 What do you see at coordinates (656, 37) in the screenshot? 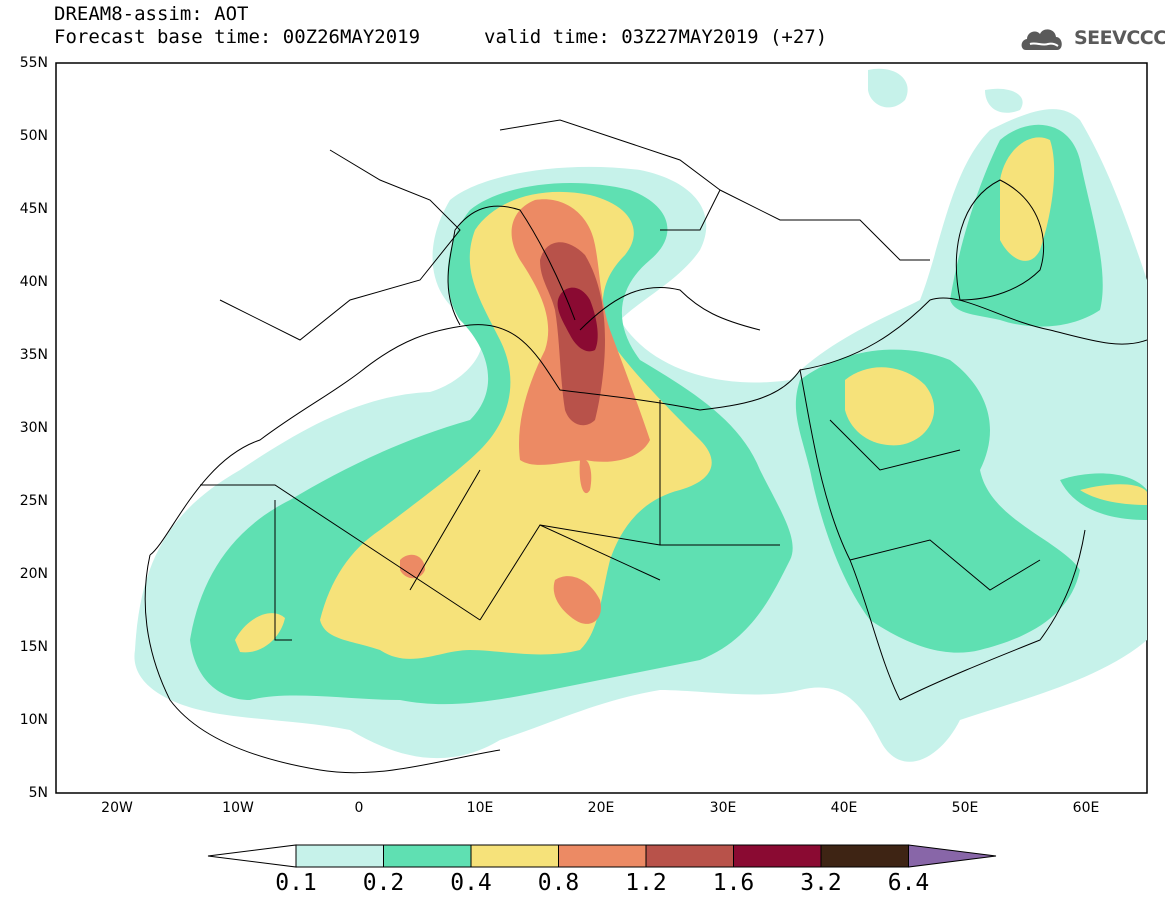
I see `valid-time: valid time: 03Z27MAY2019 (+27)` at bounding box center [656, 37].